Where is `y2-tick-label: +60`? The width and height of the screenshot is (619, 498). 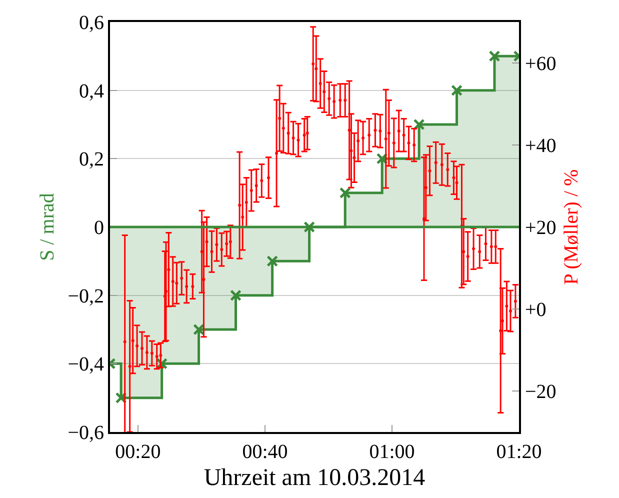
y2-tick-label: +60 is located at coordinates (540, 64).